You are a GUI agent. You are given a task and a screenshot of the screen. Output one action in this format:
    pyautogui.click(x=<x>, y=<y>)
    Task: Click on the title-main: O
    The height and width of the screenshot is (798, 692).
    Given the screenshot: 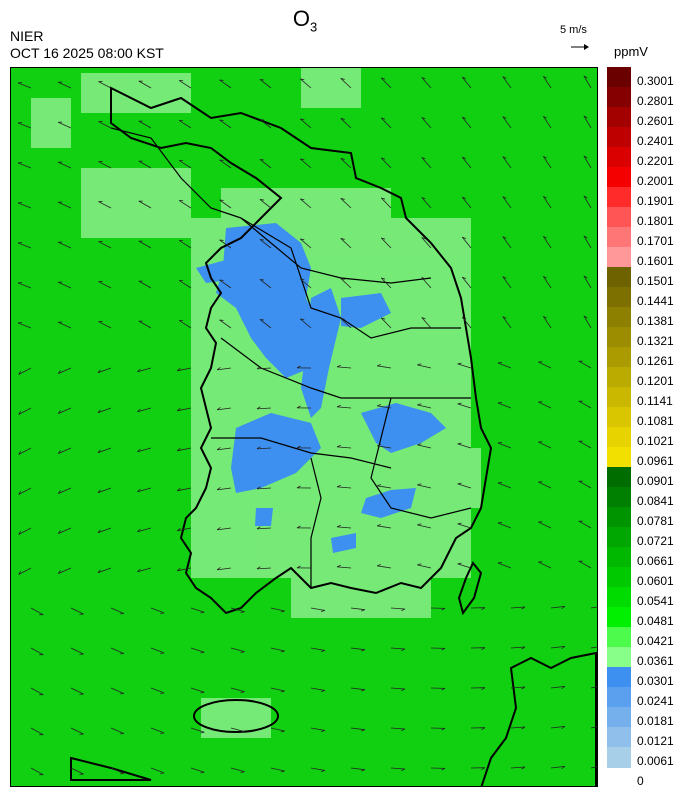 What is the action you would take?
    pyautogui.click(x=301, y=18)
    